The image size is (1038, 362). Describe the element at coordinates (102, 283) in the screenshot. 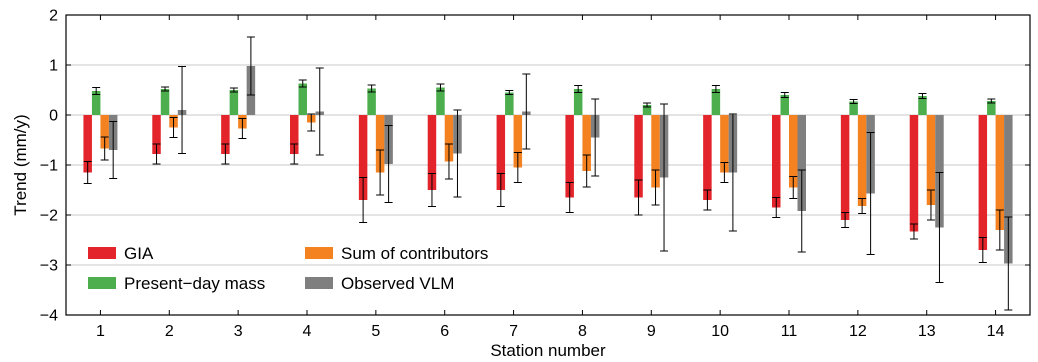

I see `legend-swatch-present-day-mass` at that location.